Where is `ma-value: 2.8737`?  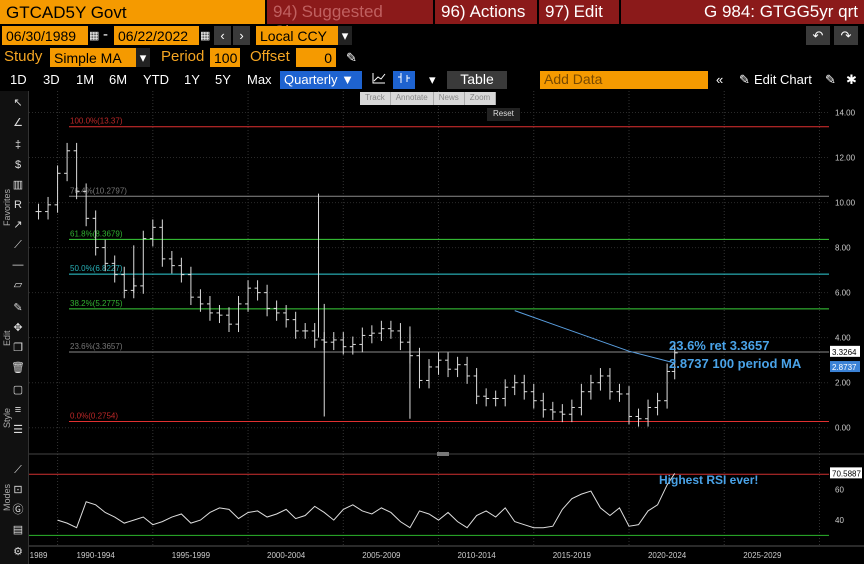
ma-value: 2.8737 is located at coordinates (844, 367).